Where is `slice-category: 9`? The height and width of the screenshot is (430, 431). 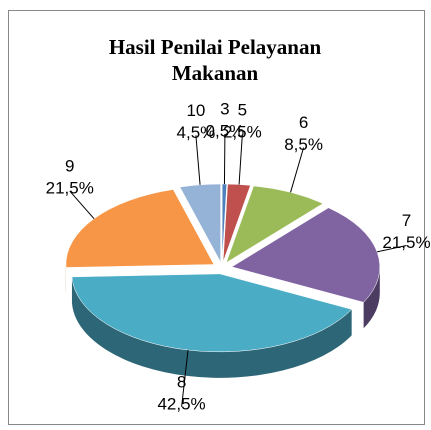 slice-category: 9 is located at coordinates (69, 166).